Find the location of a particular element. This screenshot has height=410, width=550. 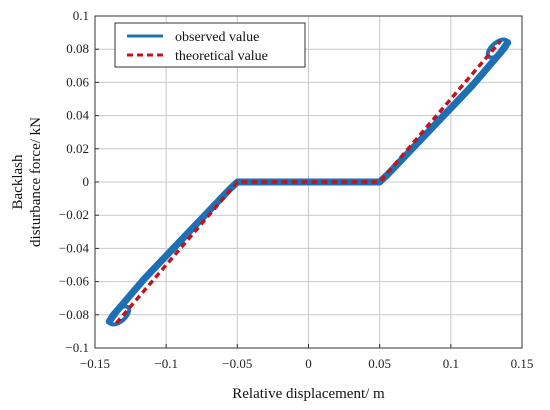

y-tick-label: 0.06 is located at coordinates (77, 81).